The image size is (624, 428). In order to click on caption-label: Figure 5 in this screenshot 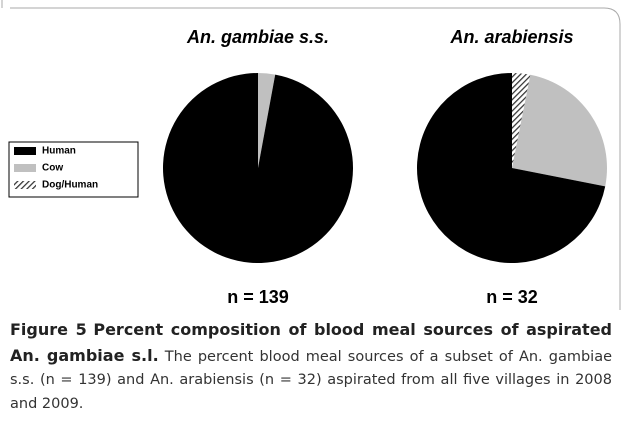, I will do `click(48, 329)`.